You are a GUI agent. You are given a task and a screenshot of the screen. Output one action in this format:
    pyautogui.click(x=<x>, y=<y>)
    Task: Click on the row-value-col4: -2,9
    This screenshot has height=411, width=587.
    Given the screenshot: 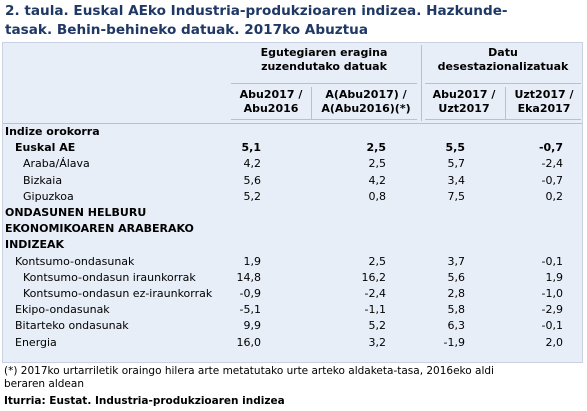 What is the action you would take?
    pyautogui.click(x=552, y=310)
    